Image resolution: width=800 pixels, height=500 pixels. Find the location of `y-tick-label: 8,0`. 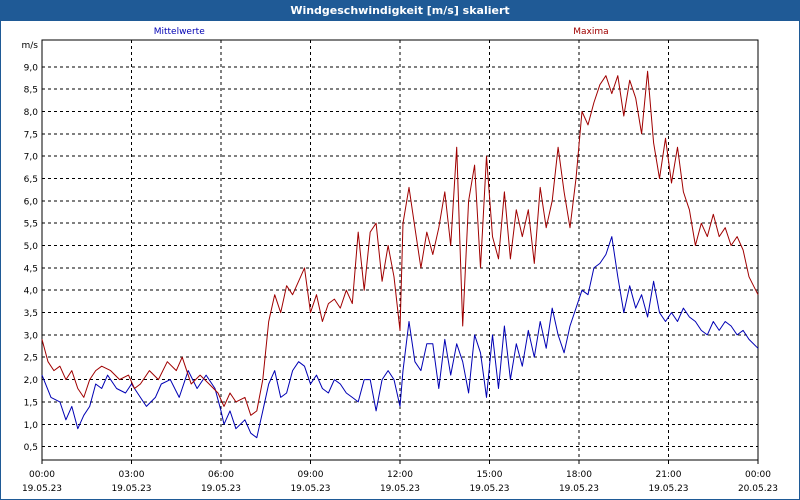

y-tick-label: 8,0 is located at coordinates (31, 113).